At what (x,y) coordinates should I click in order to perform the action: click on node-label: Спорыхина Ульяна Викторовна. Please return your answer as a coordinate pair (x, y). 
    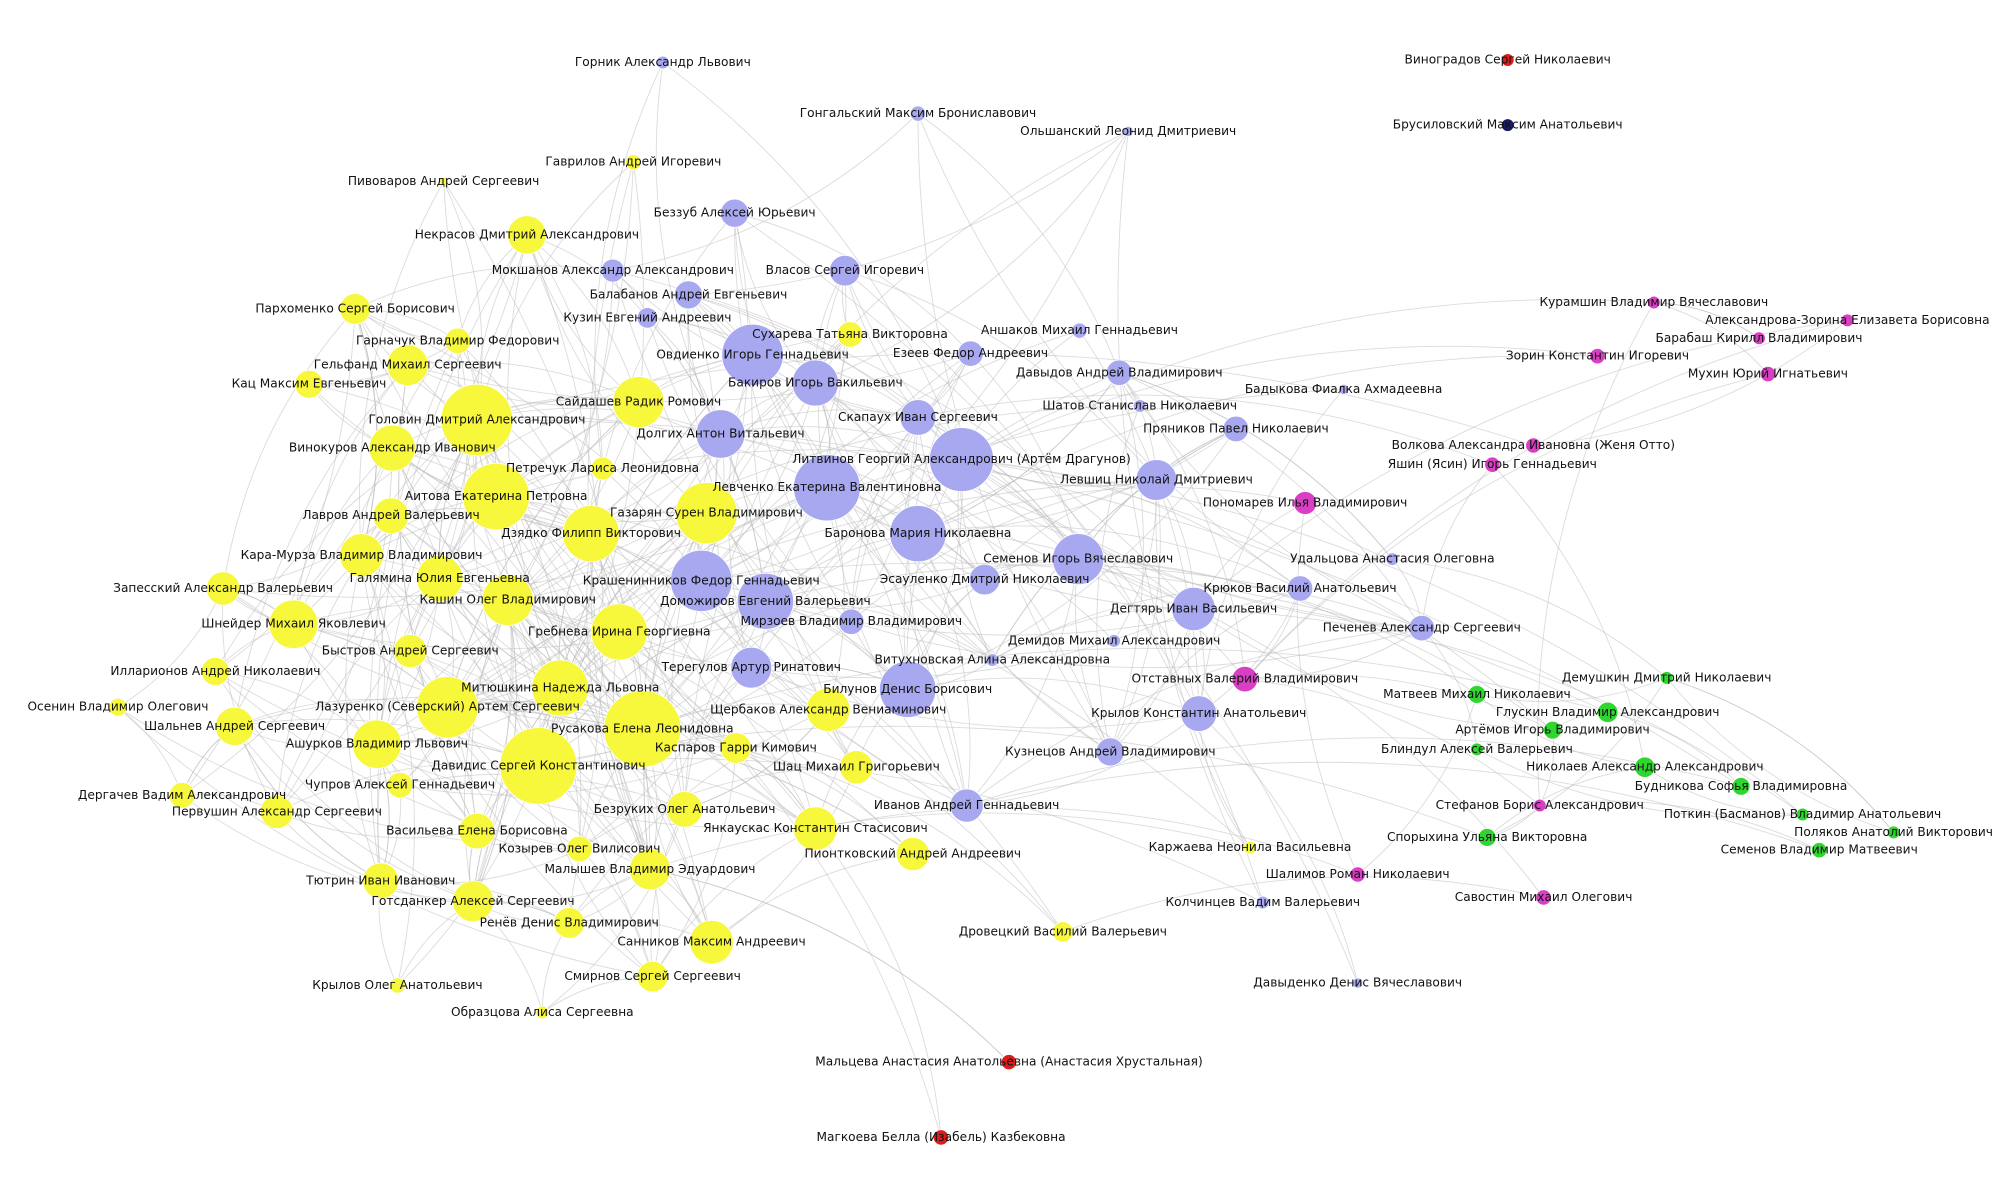
    Looking at the image, I should click on (1487, 837).